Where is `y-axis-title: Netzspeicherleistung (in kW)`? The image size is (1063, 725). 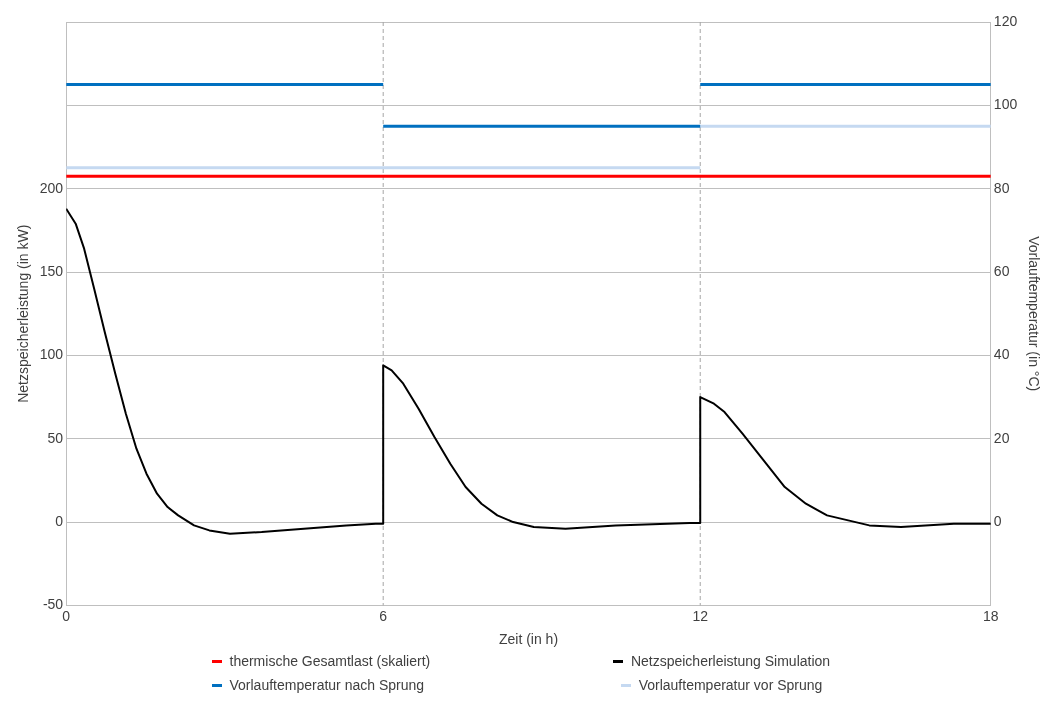 y-axis-title: Netzspeicherleistung (in kW) is located at coordinates (23, 313).